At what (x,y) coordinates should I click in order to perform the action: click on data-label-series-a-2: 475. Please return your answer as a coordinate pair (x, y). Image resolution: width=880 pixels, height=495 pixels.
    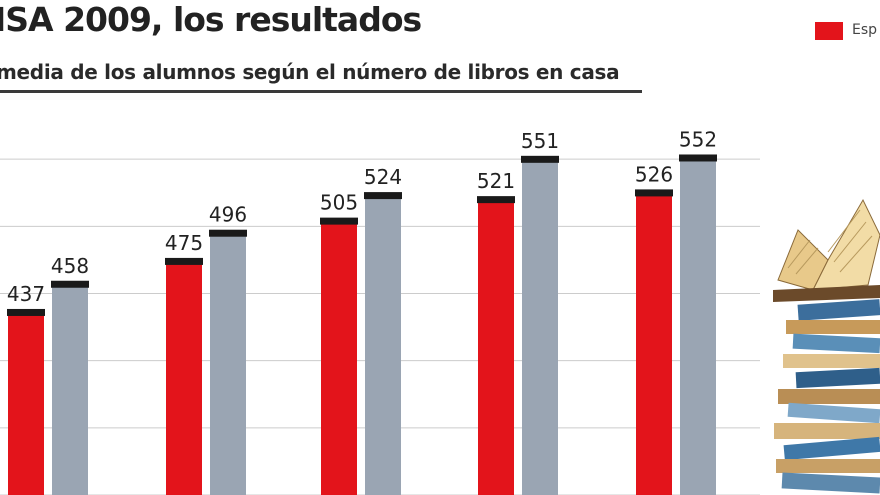
    Looking at the image, I should click on (184, 243).